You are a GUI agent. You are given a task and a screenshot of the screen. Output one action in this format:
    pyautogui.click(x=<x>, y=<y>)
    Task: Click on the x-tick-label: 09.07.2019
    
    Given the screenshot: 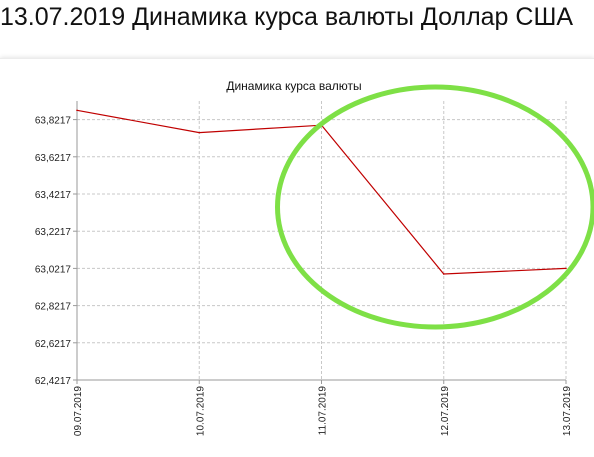 What is the action you would take?
    pyautogui.click(x=78, y=411)
    